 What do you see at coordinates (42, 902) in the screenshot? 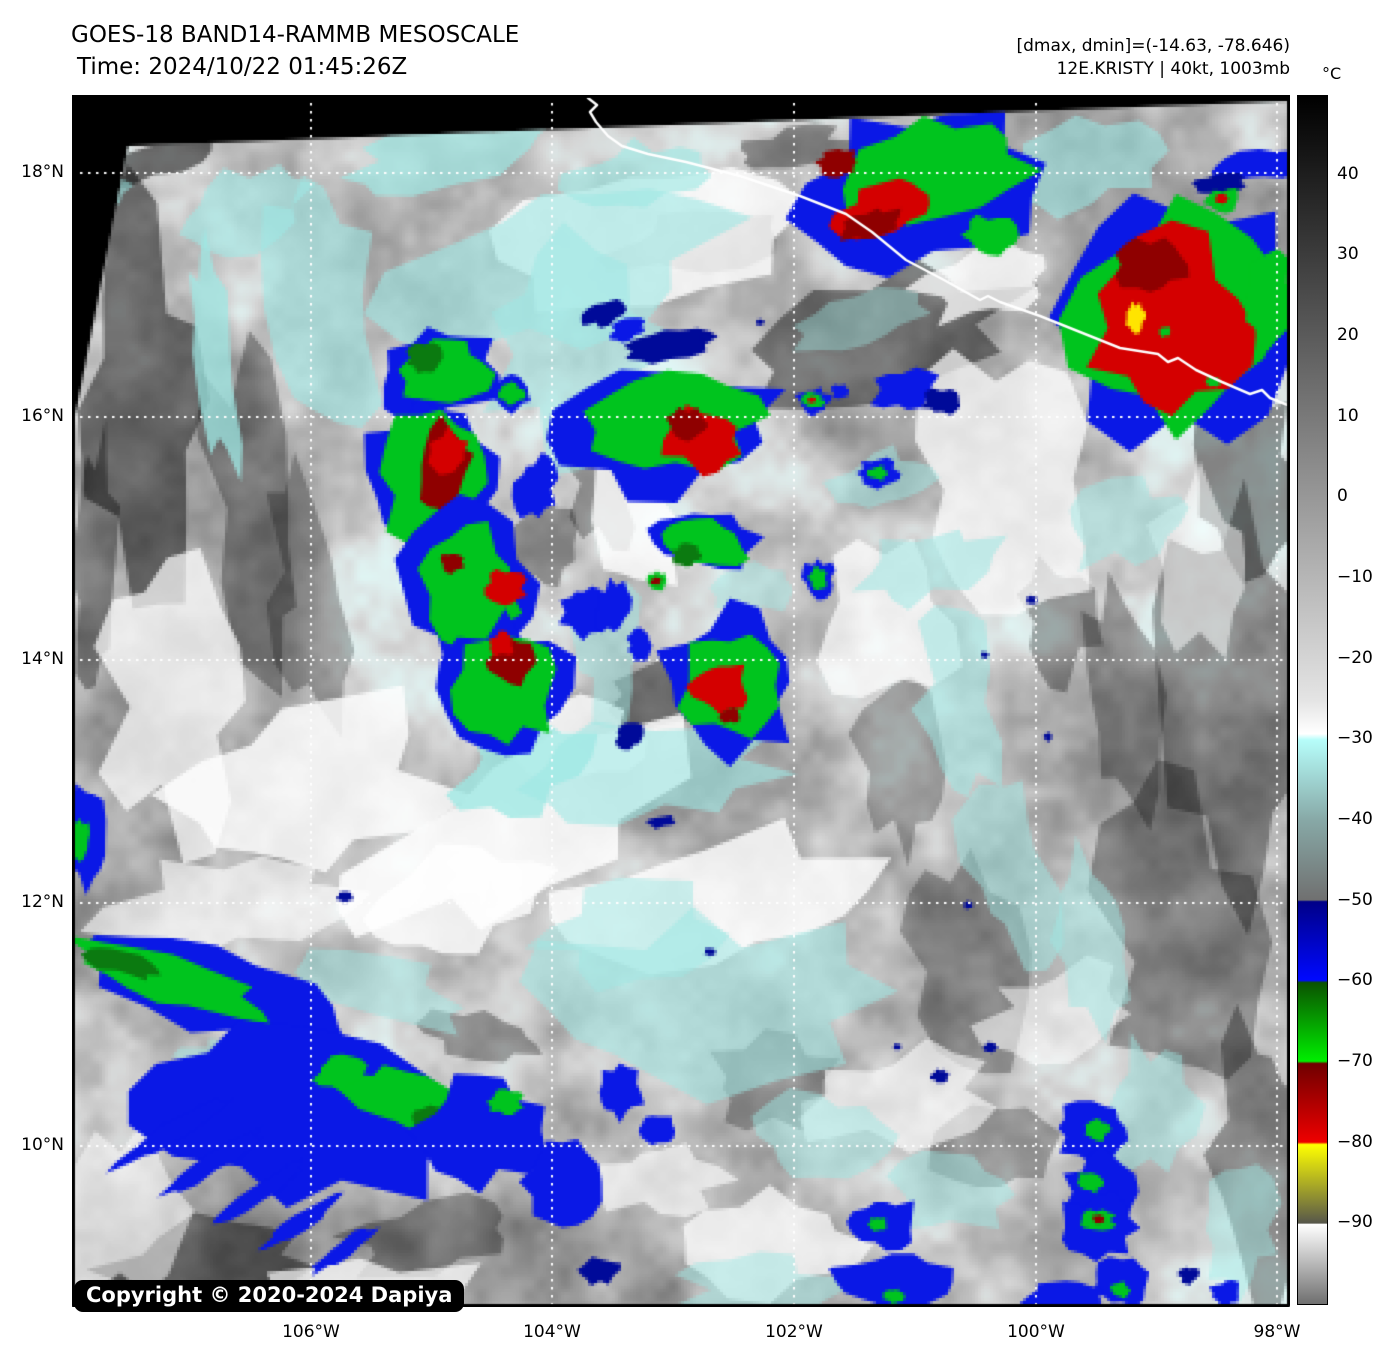
I see `lat-tick-label: 12°N` at bounding box center [42, 902].